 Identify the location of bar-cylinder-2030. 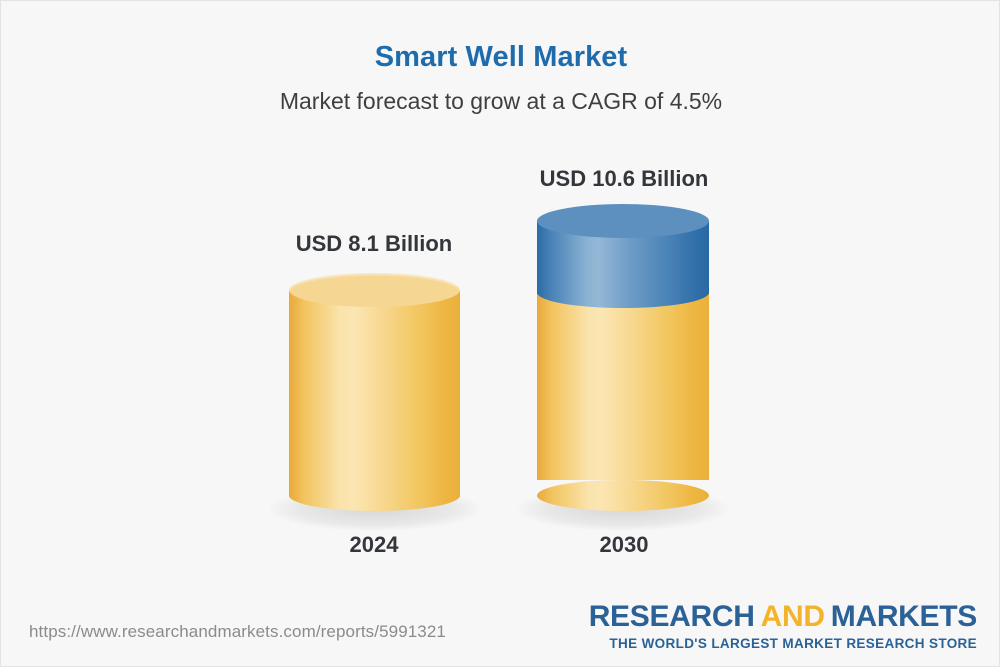
(623, 357).